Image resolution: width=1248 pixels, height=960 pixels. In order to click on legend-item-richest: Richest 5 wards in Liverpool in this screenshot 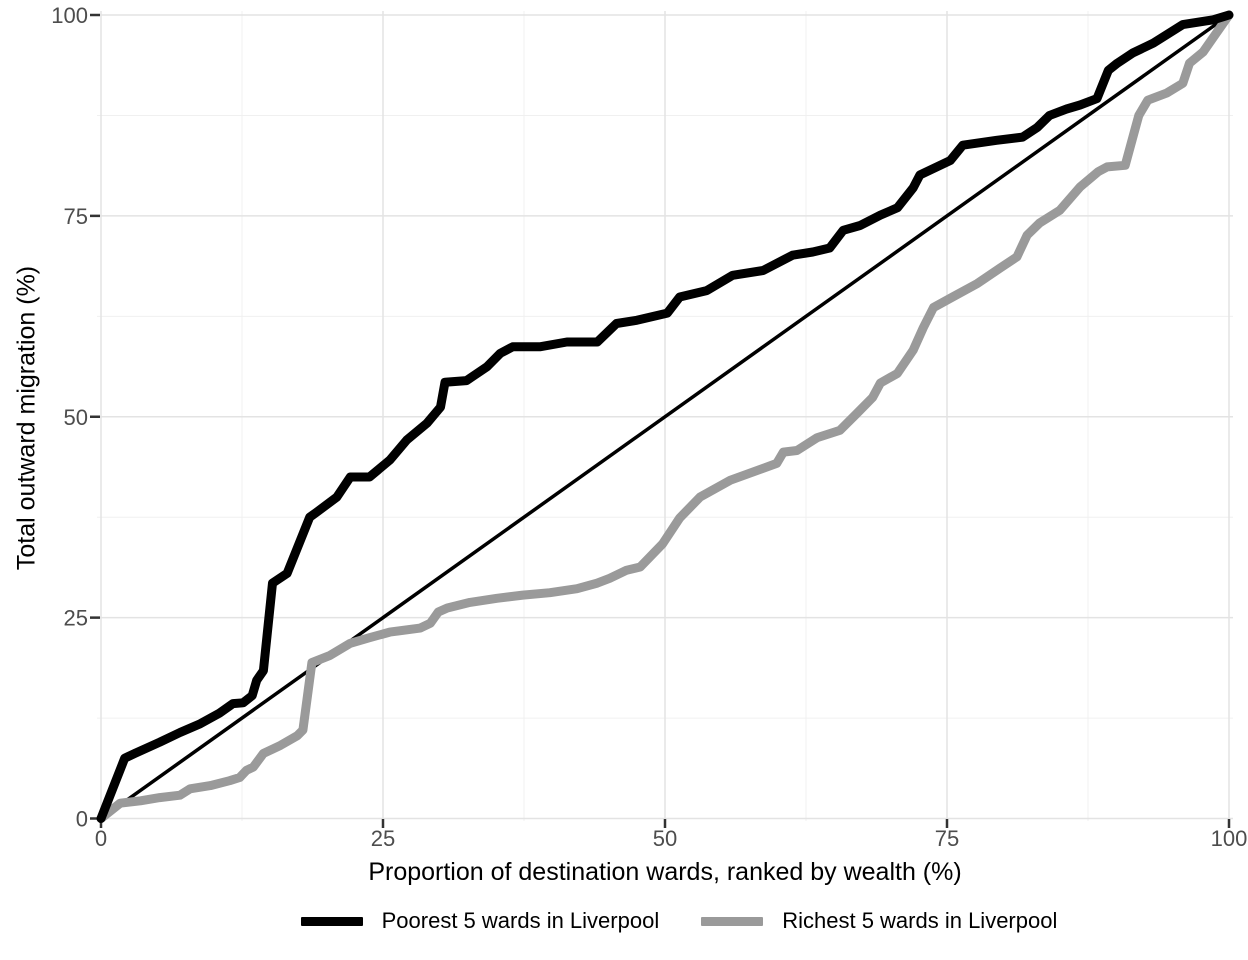, I will do `click(879, 921)`.